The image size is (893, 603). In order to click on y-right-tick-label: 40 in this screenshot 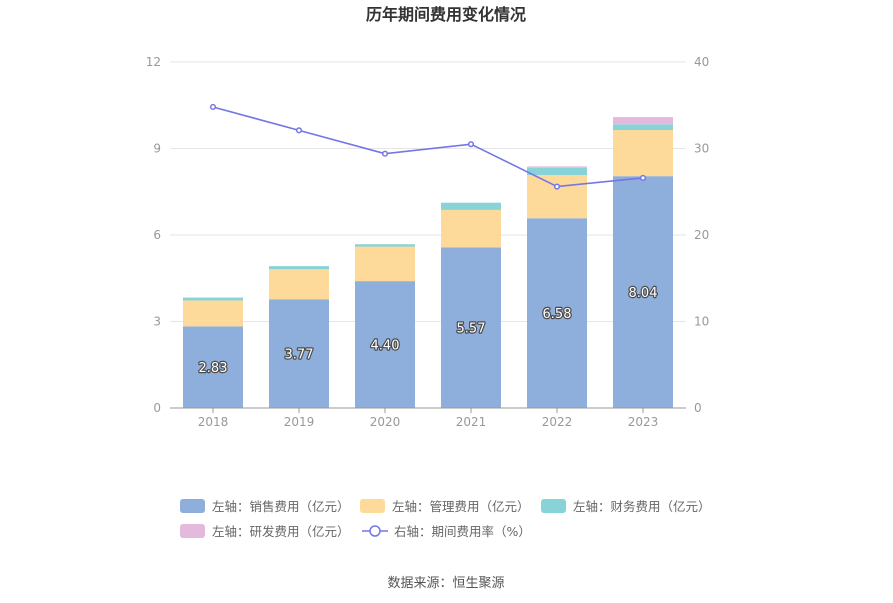, I will do `click(701, 62)`.